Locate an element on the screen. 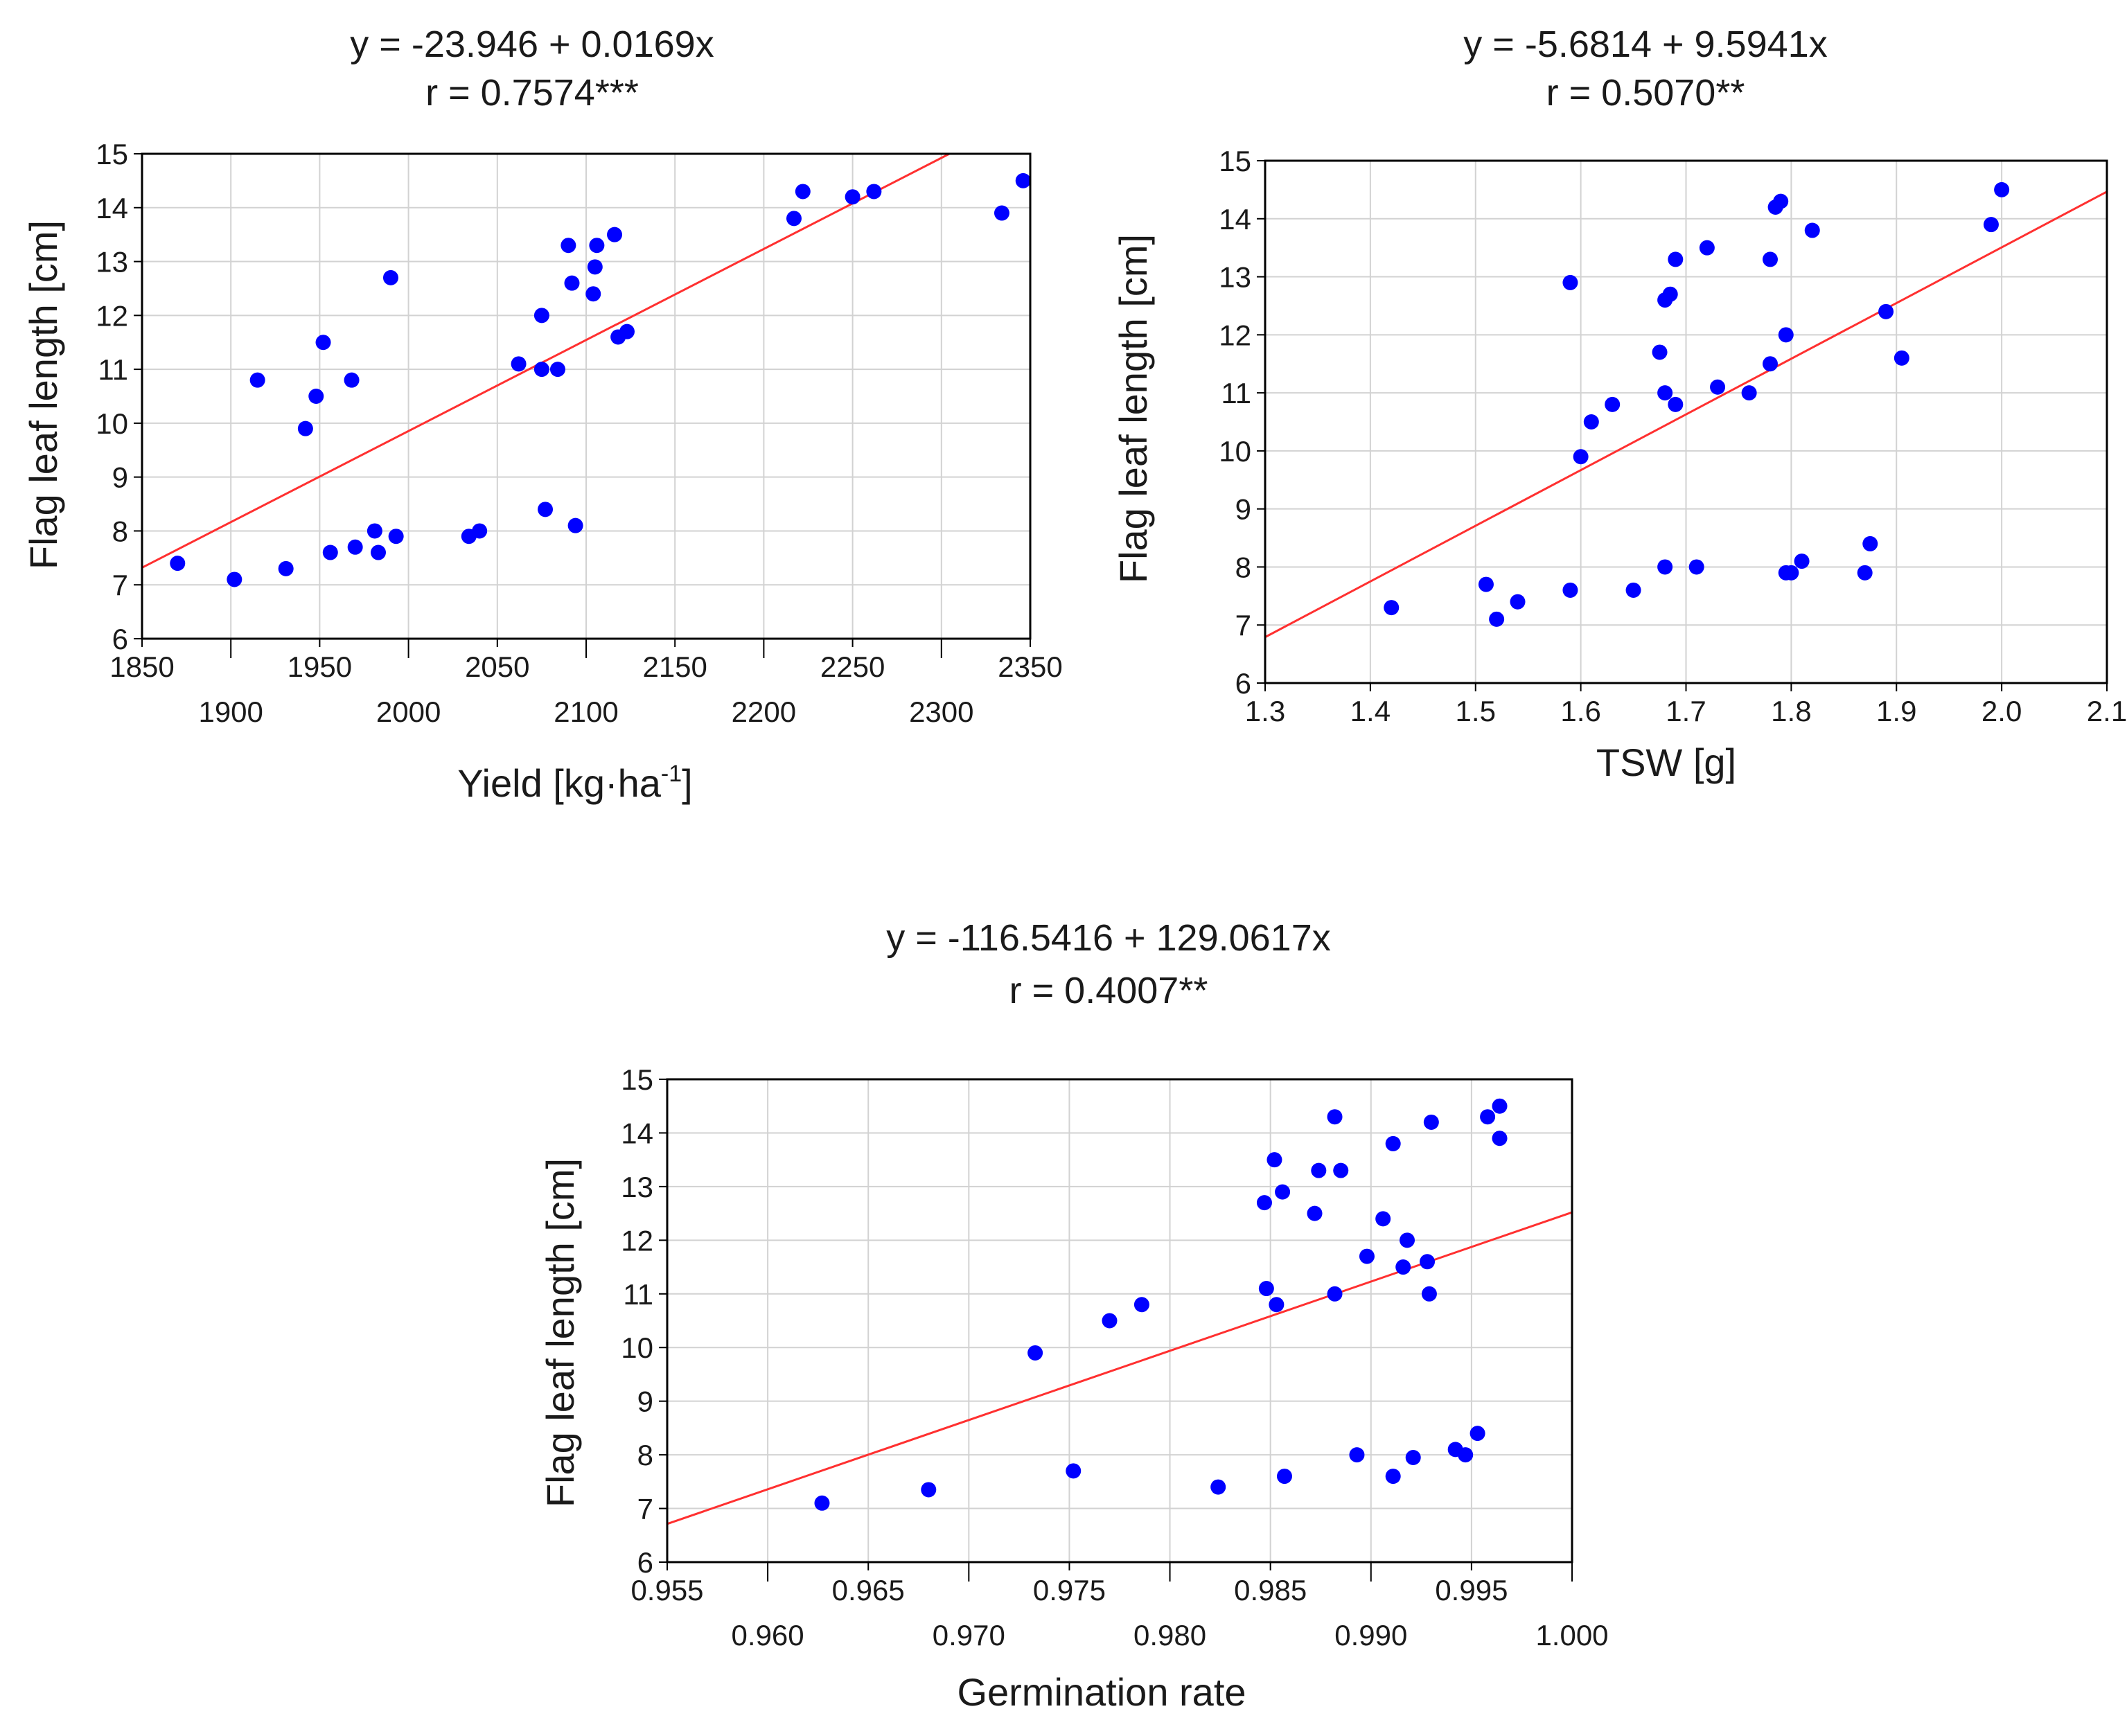 This screenshot has height=1736, width=2127. x-tick-label: 1.000 is located at coordinates (1571, 1635).